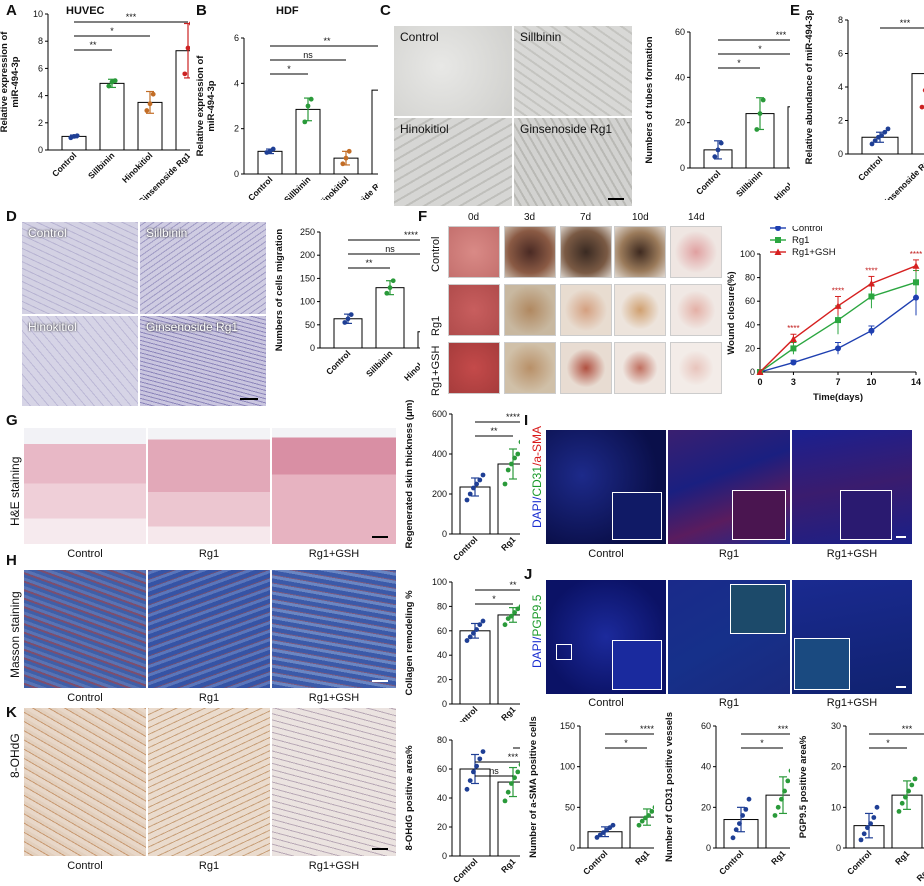  Describe the element at coordinates (530, 368) in the screenshot. I see `wound-photo-r2-c1` at that location.